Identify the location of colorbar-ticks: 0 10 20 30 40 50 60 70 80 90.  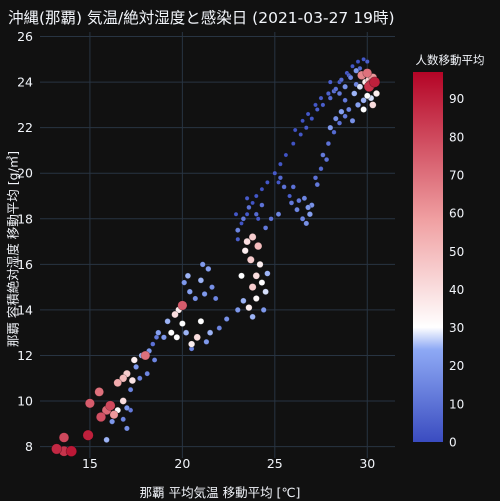
(456, 270).